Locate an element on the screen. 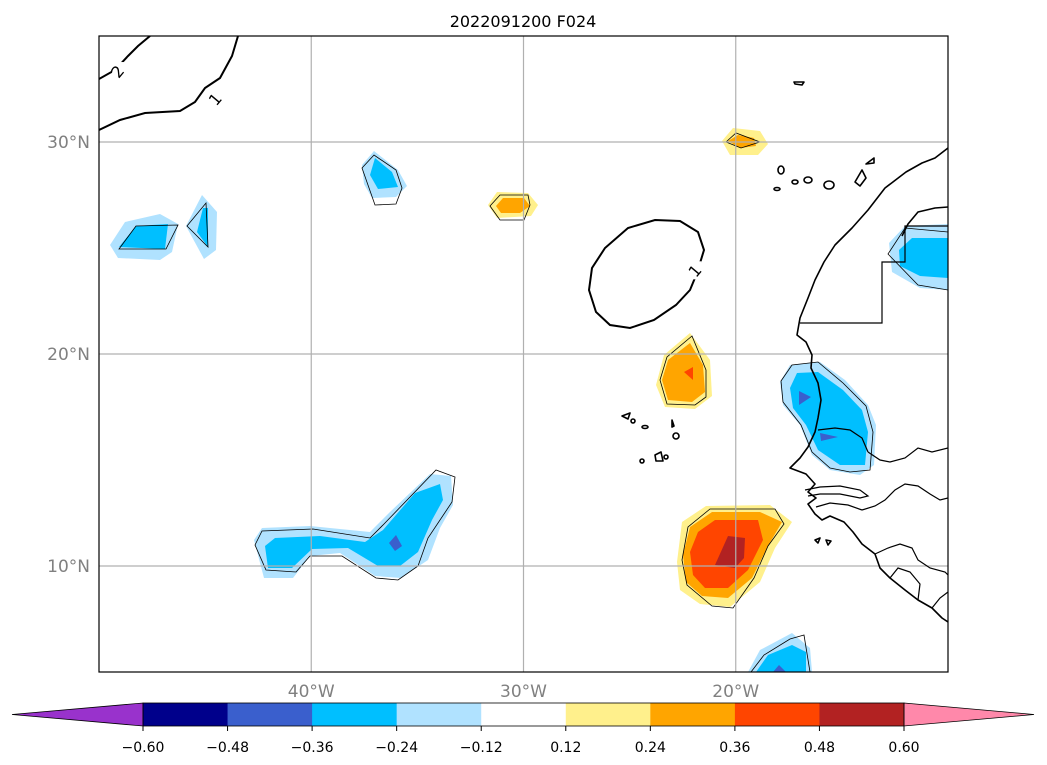 This screenshot has height=765, width=1047. colorbar-tick-label-1: −0.48 is located at coordinates (227, 748).